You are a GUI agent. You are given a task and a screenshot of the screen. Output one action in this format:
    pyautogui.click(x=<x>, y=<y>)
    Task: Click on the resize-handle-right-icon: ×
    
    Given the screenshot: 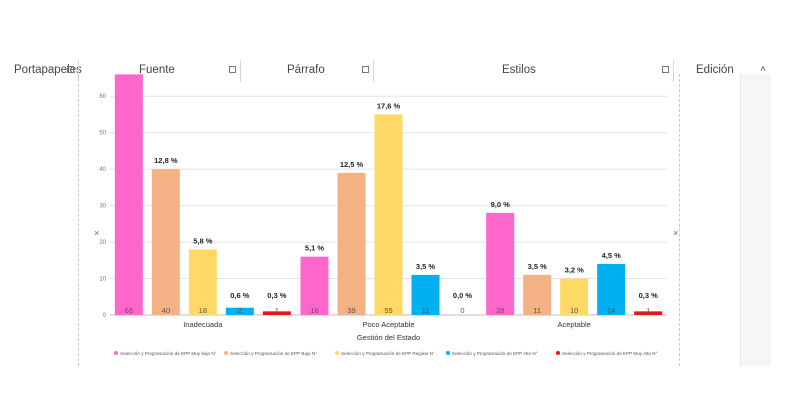 What is the action you would take?
    pyautogui.click(x=676, y=233)
    